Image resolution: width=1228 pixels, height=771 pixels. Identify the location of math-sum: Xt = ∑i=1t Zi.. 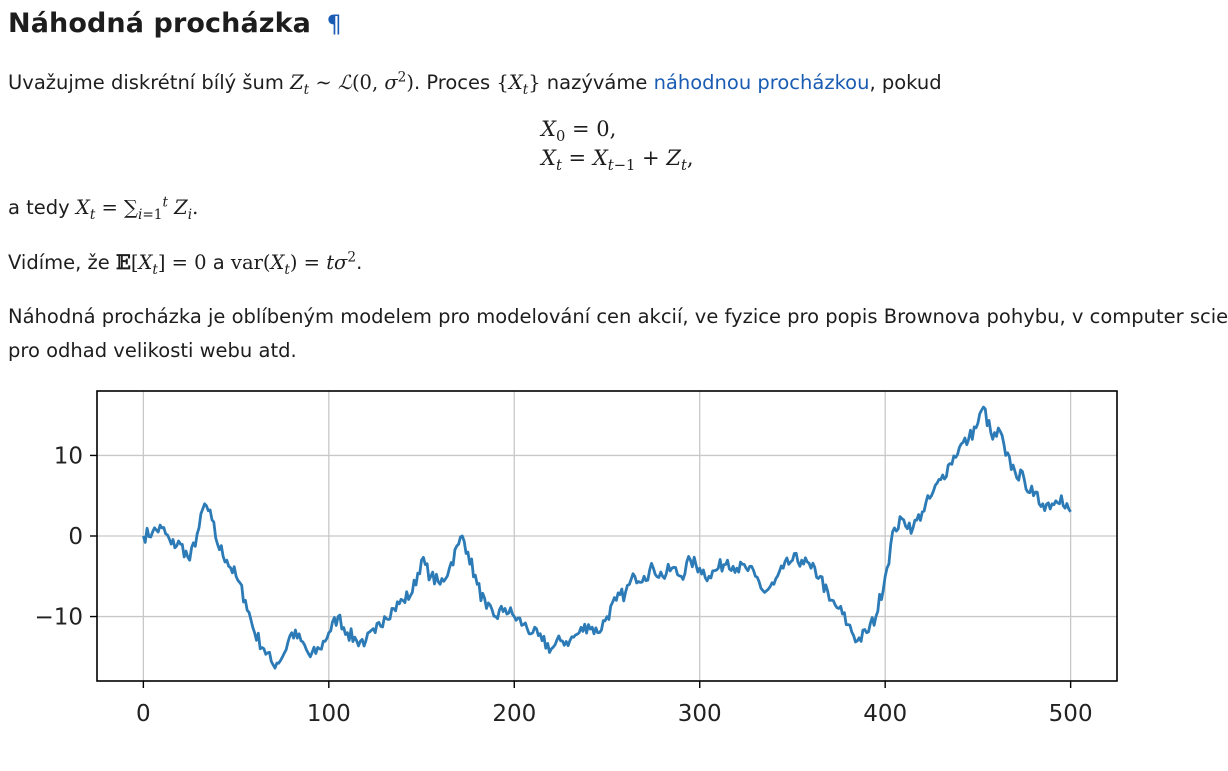
(137, 208).